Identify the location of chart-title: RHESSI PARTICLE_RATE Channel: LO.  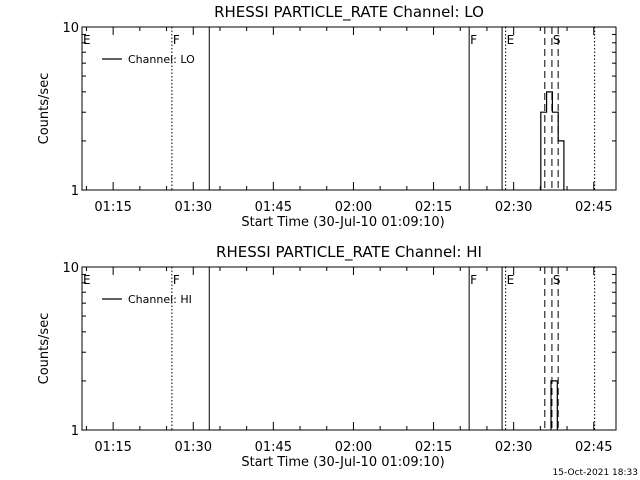
(349, 12).